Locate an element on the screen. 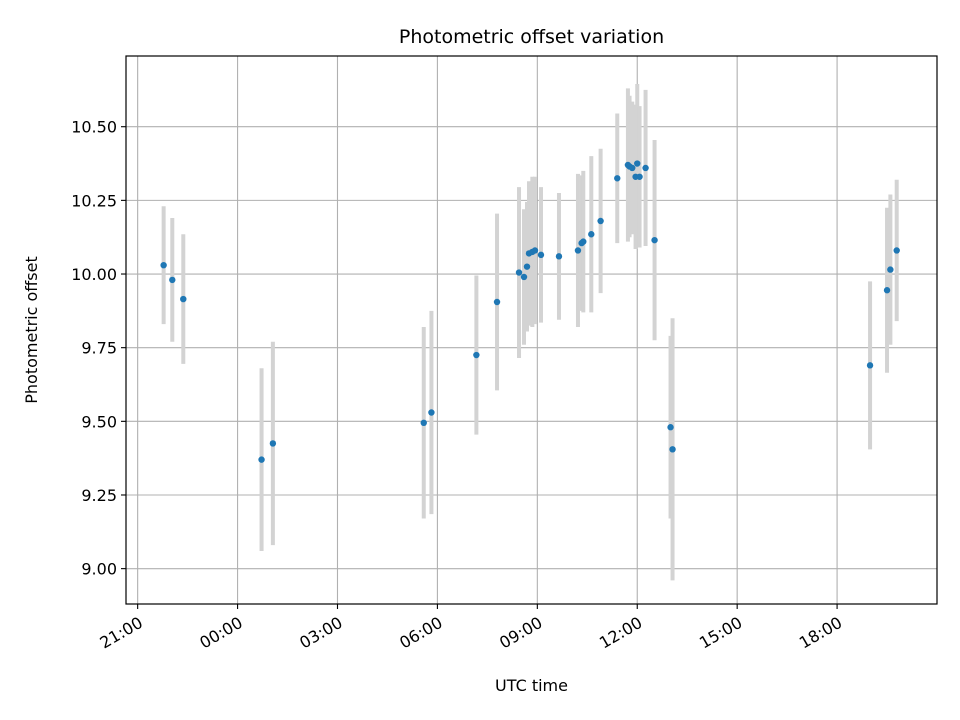 Image resolution: width=960 pixels, height=720 pixels. y-axis-title: Photometric offset is located at coordinates (31, 330).